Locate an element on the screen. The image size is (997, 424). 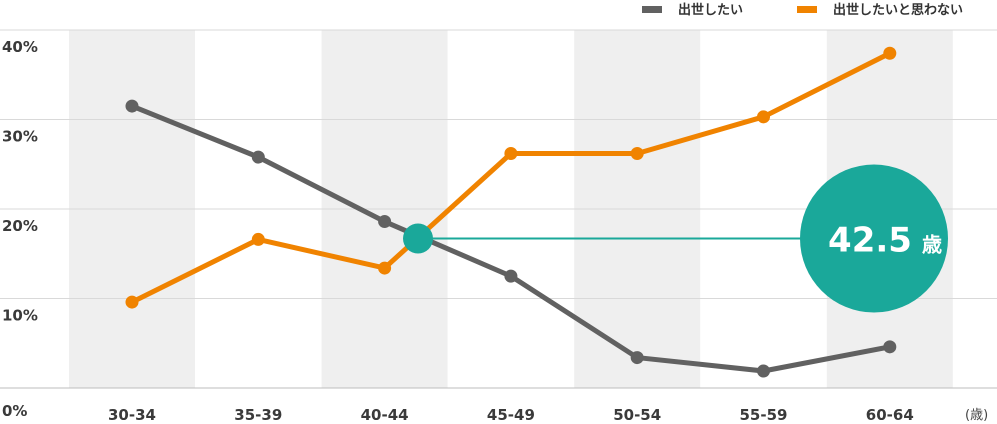
x-tick-label: 60-64 is located at coordinates (890, 415).